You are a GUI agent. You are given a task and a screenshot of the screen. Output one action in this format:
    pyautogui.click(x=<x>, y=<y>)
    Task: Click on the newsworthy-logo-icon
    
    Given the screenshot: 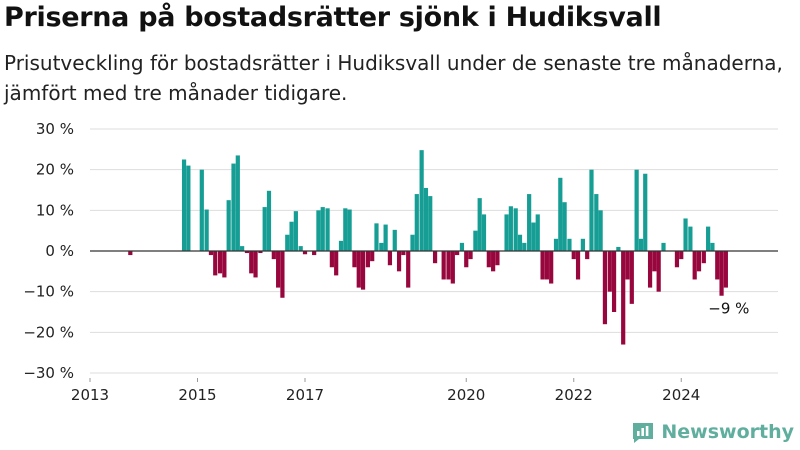 What is the action you would take?
    pyautogui.click(x=643, y=433)
    